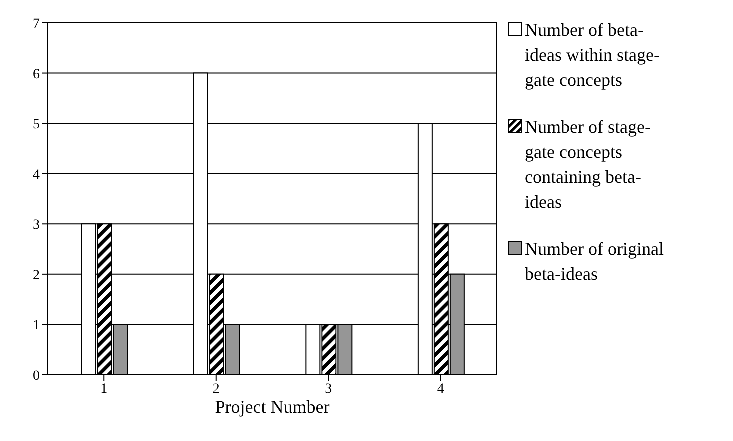 This screenshot has width=733, height=441. Describe the element at coordinates (272, 407) in the screenshot. I see `x-axis-title: Project Number` at that location.